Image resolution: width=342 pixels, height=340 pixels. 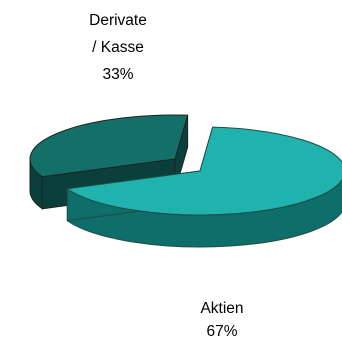 I want to click on label-aktien: Aktien, so click(x=221, y=308).